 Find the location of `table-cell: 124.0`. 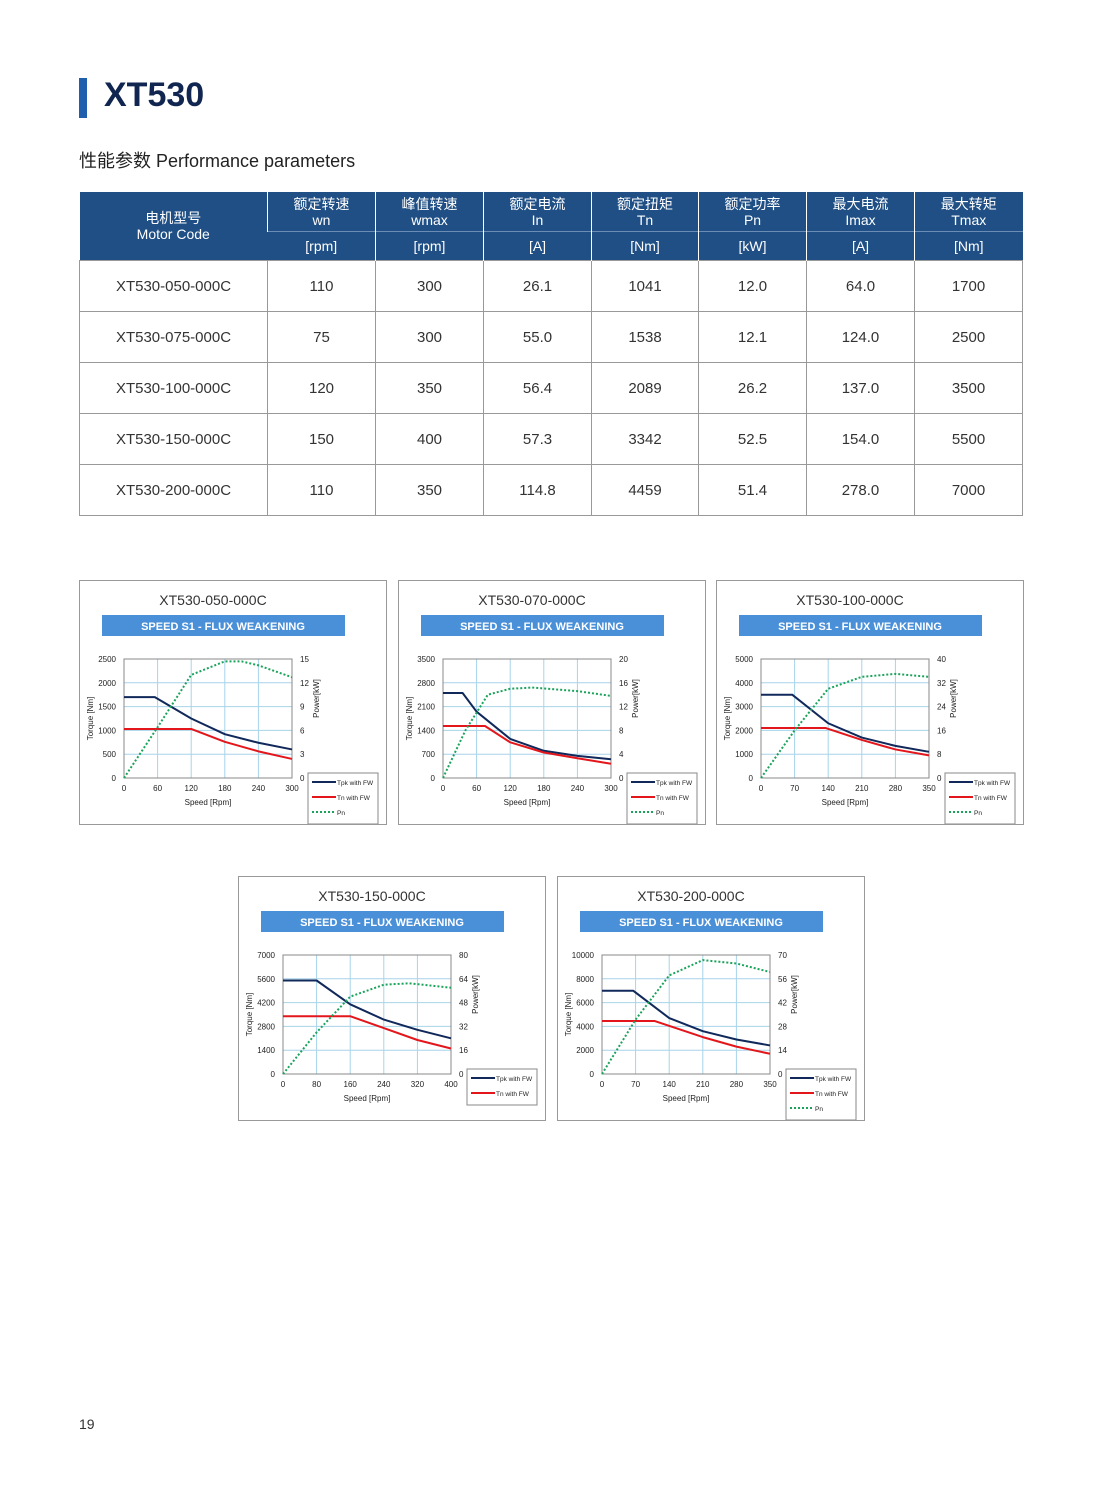

table-cell: 124.0 is located at coordinates (860, 337).